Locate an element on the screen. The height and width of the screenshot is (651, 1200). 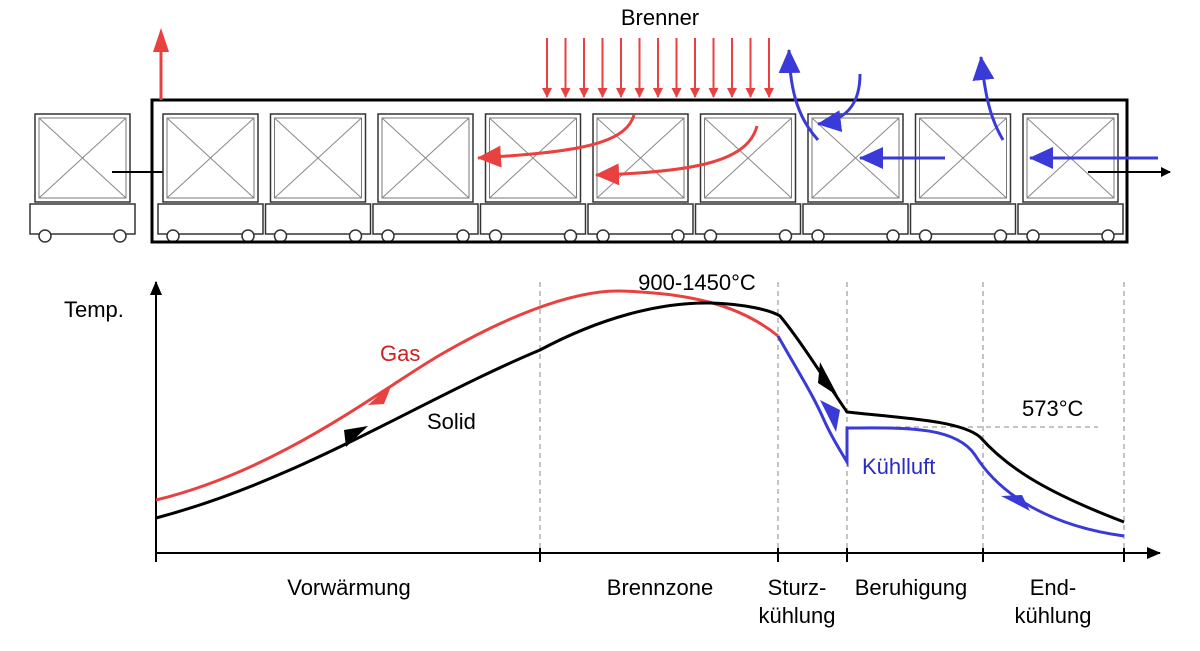
zone-label-stabilization: Beruhigung is located at coordinates (911, 587).